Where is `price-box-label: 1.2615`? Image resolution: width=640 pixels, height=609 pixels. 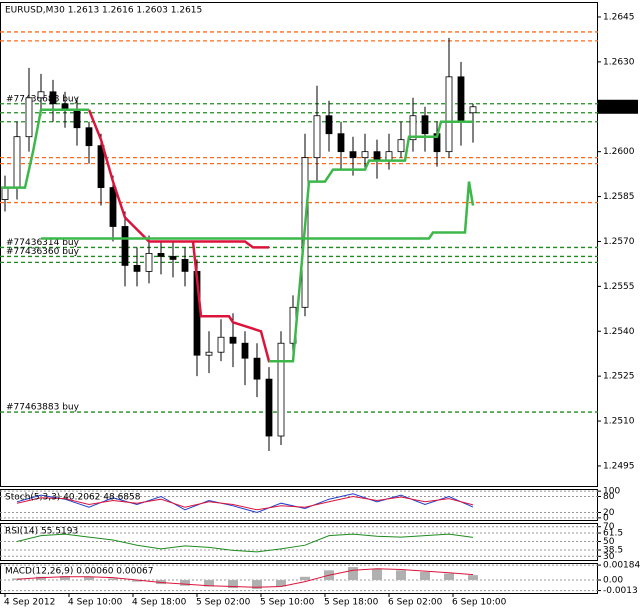
price-box-label: 1.2615 is located at coordinates (619, 107).